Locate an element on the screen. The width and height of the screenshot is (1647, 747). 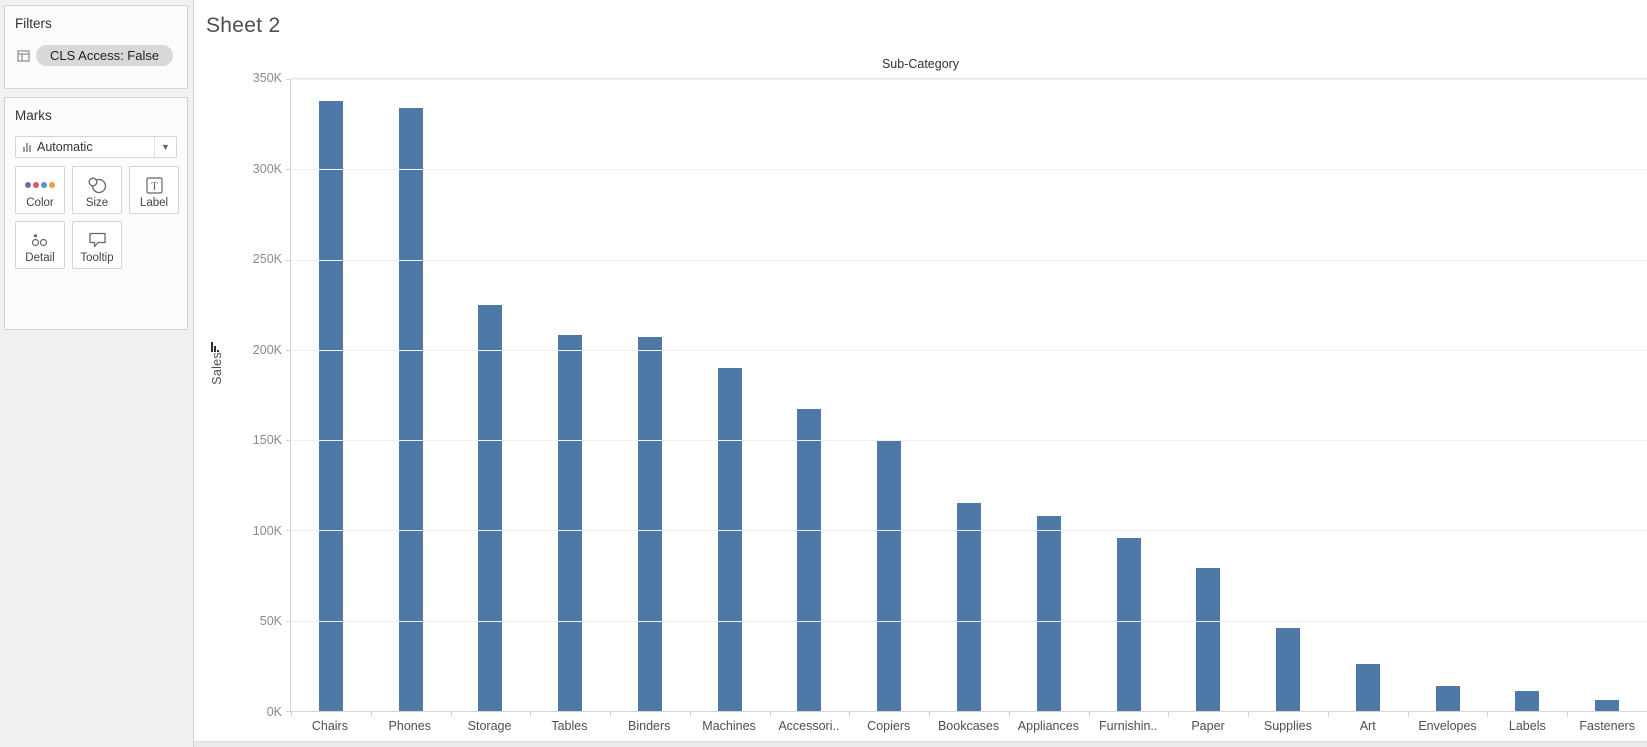
bar-labels is located at coordinates (1527, 701).